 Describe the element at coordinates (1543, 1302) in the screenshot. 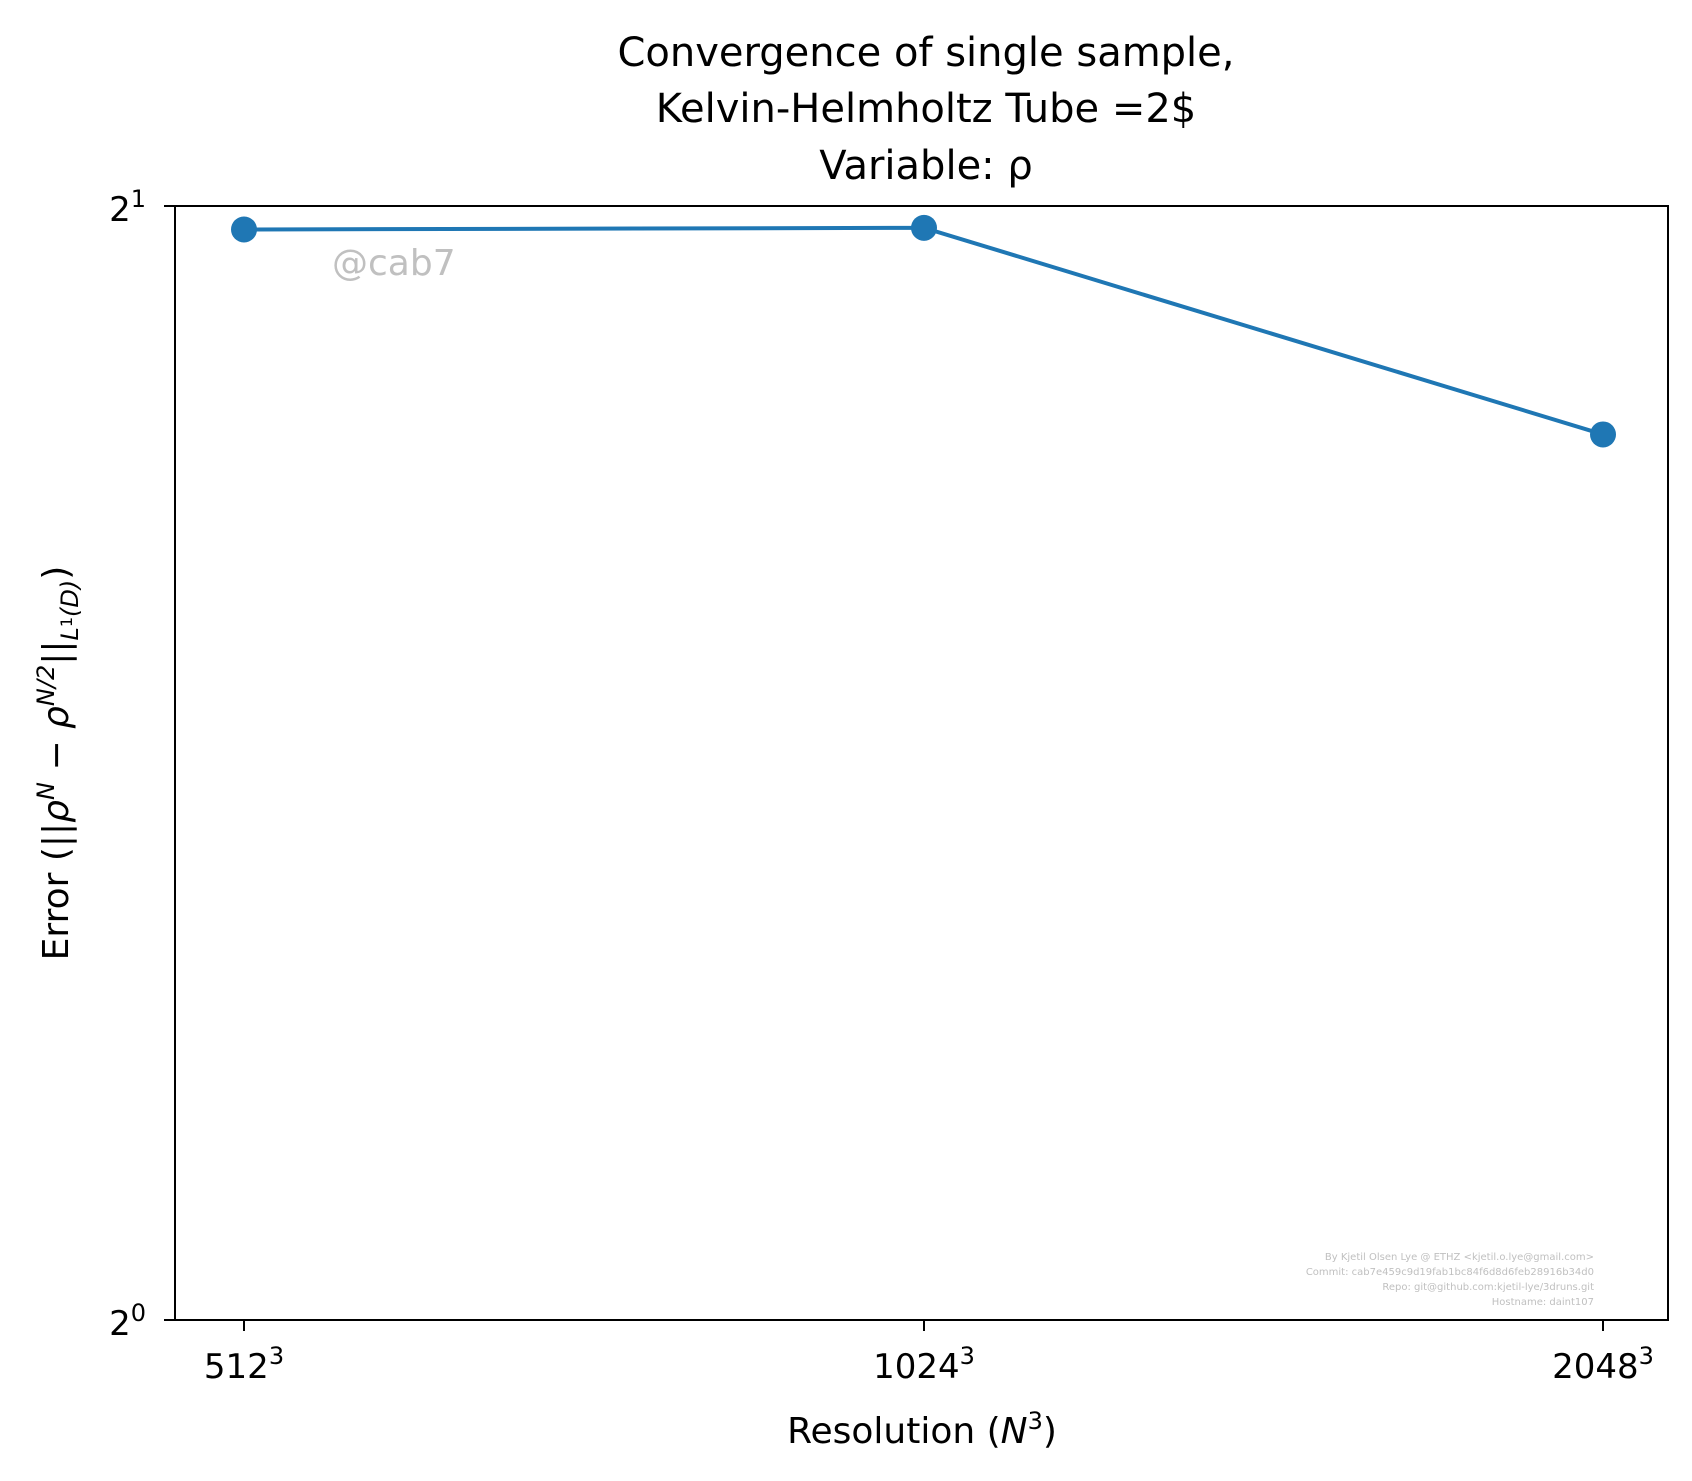

I see `footer-line-4: Hostname: daint107` at that location.